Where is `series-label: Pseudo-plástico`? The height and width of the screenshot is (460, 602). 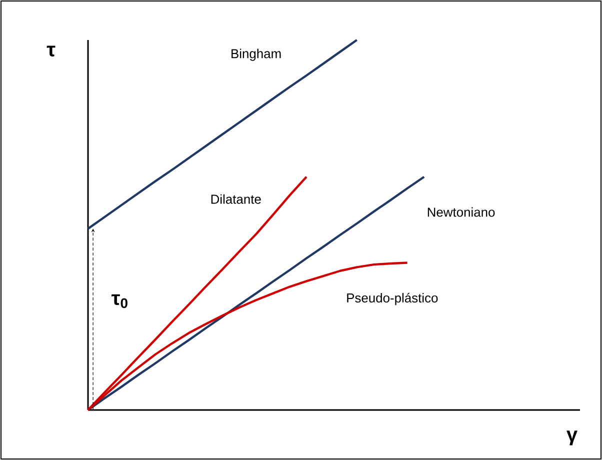 series-label: Pseudo-plástico is located at coordinates (392, 299).